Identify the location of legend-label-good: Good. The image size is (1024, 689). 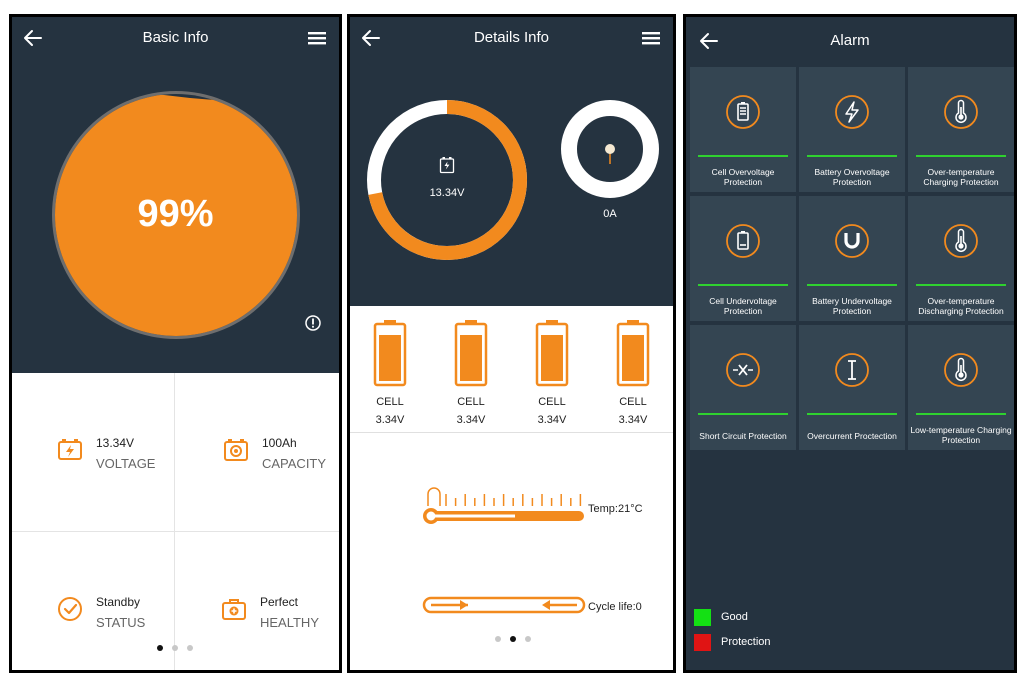
(734, 617).